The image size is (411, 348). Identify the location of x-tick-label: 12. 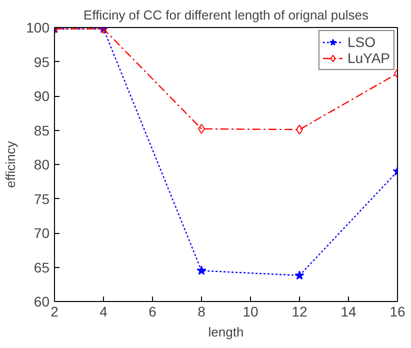
(300, 312).